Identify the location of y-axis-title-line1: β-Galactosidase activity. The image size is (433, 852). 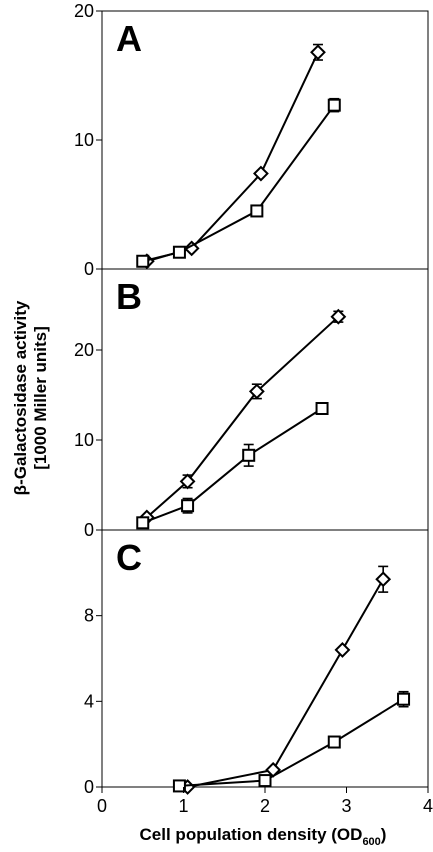
(20, 397).